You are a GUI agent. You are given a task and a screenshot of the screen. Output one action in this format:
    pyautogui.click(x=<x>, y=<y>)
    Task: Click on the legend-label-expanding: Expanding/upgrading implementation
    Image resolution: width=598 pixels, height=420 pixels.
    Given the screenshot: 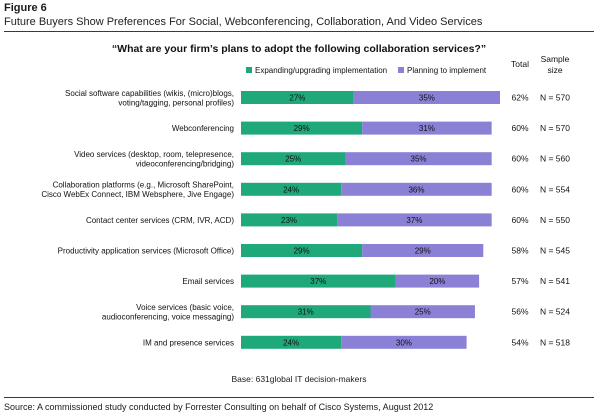 What is the action you would take?
    pyautogui.click(x=321, y=70)
    